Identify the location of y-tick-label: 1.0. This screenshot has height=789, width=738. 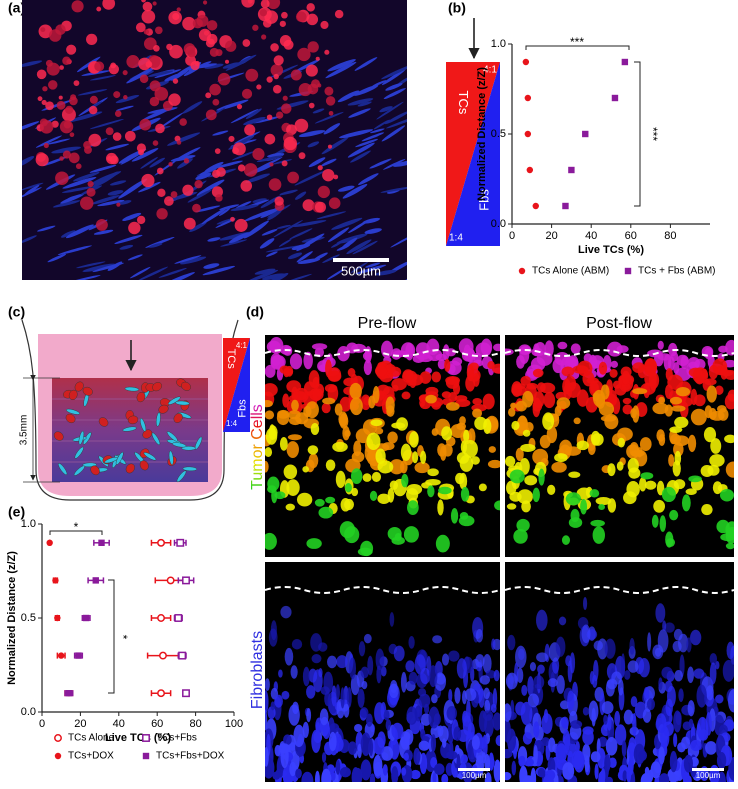
(498, 44).